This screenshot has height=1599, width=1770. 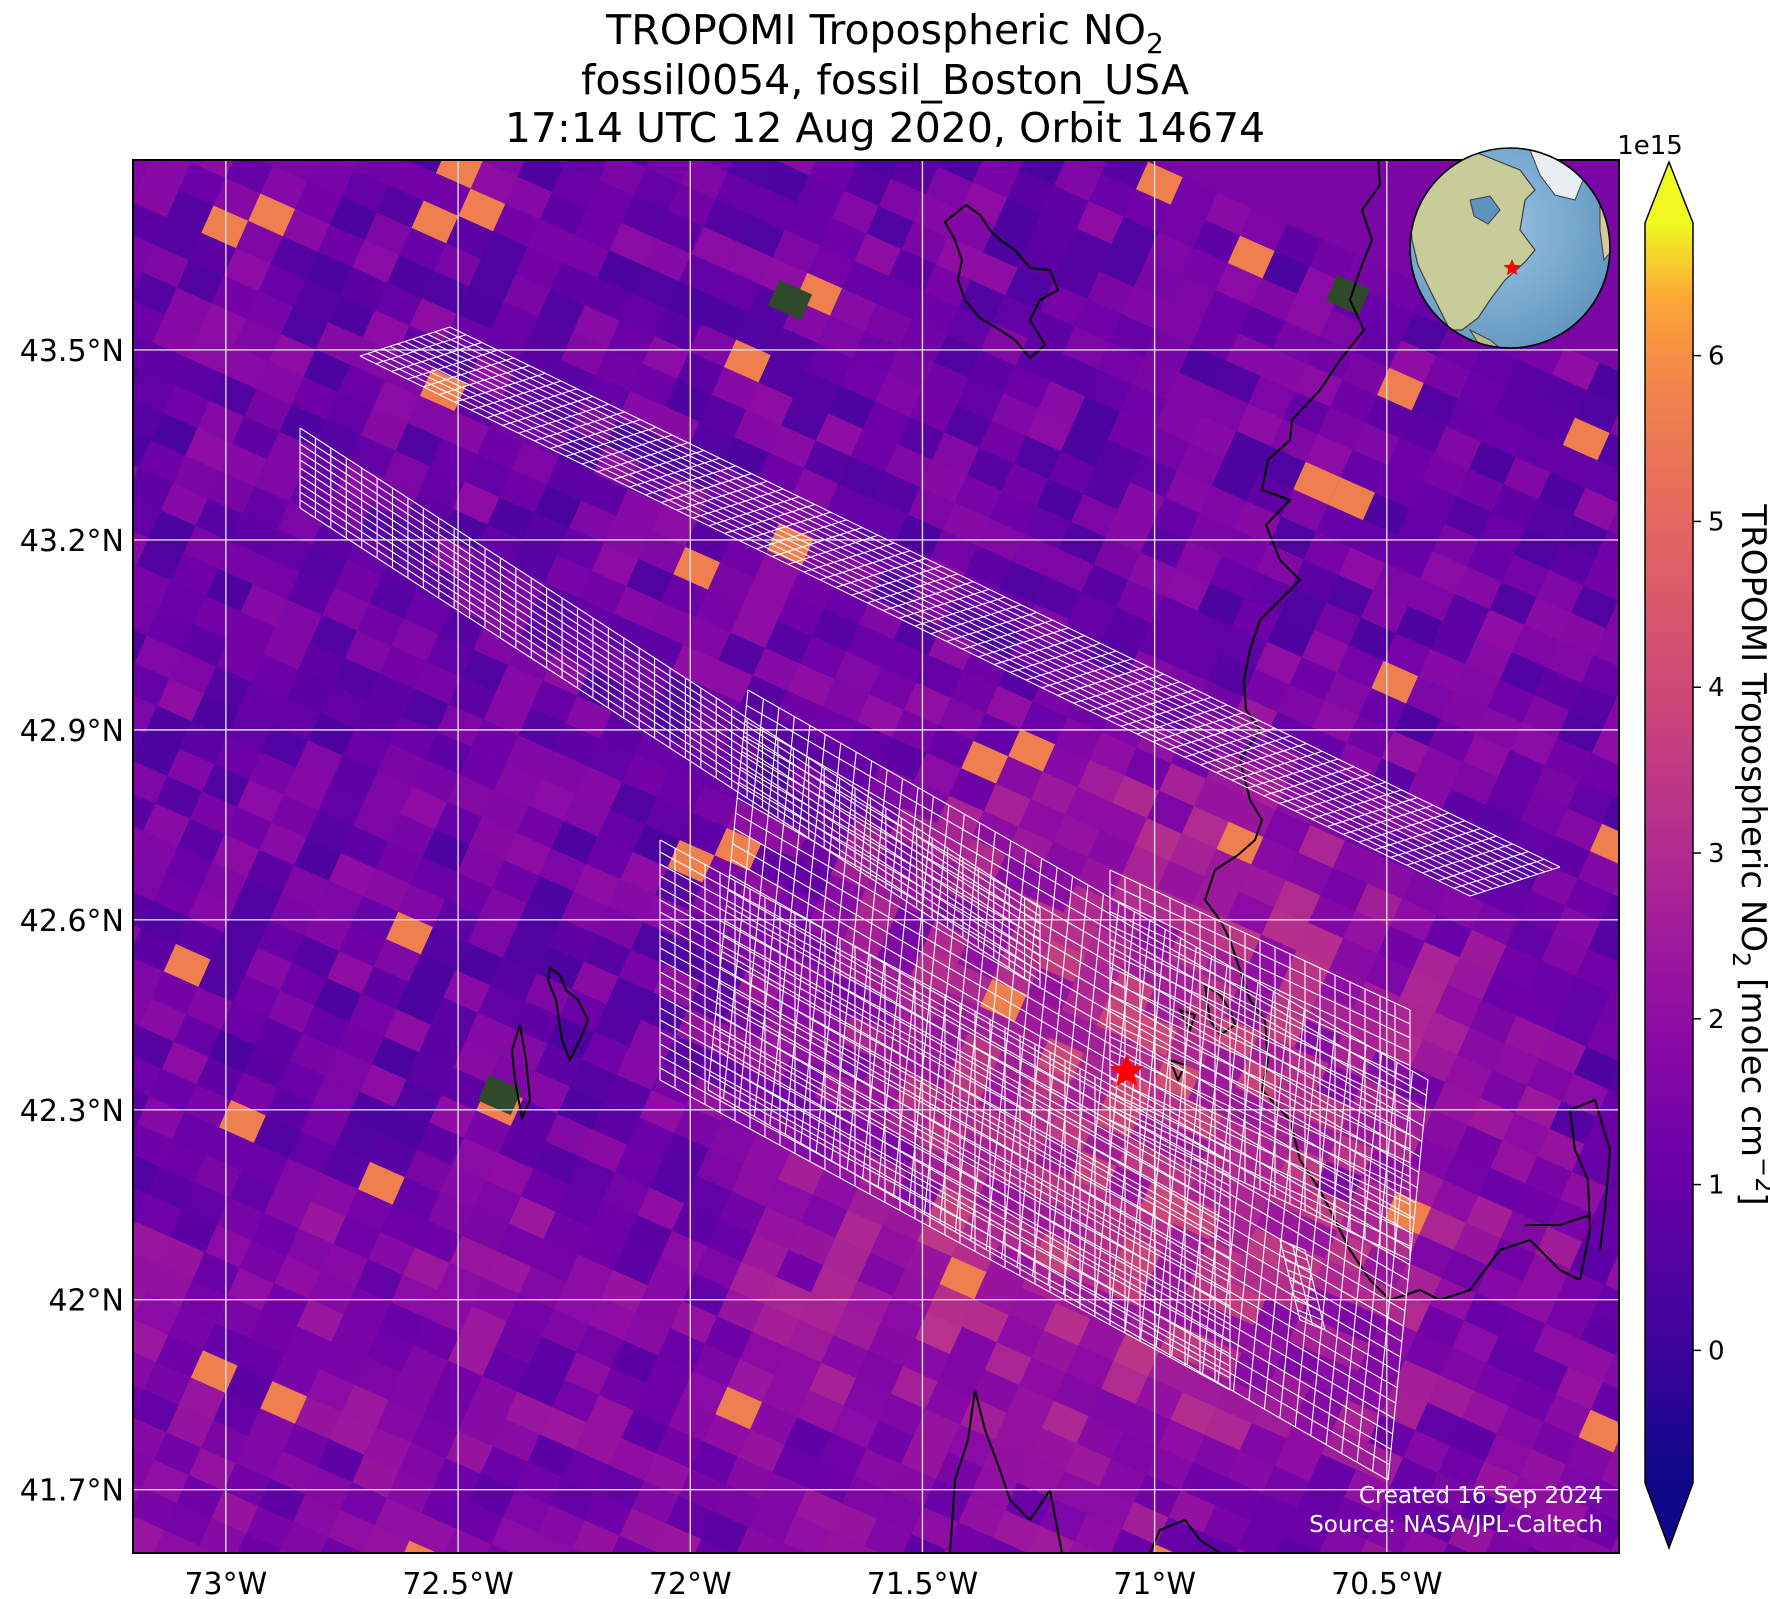 What do you see at coordinates (1006, 1471) in the screenshot?
I see `coastline-narragansett` at bounding box center [1006, 1471].